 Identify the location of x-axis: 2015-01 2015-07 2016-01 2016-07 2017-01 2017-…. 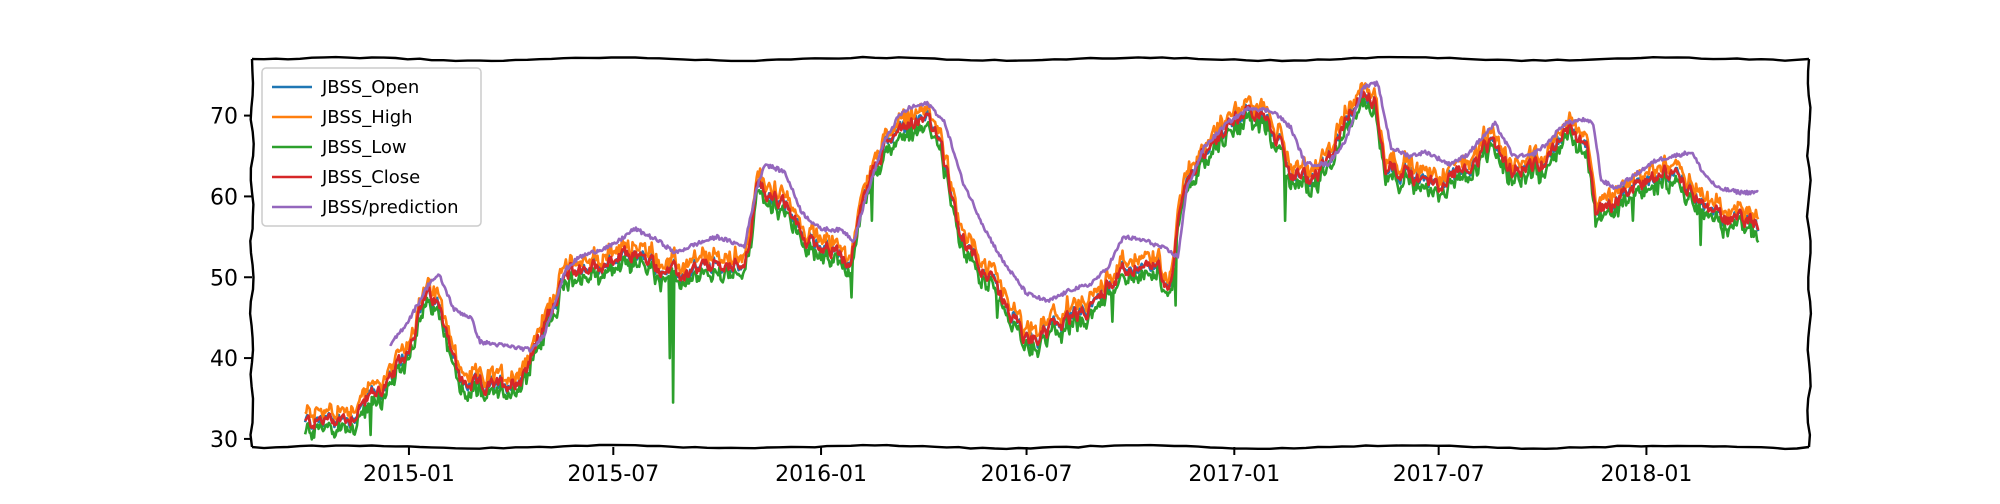
(1027, 467).